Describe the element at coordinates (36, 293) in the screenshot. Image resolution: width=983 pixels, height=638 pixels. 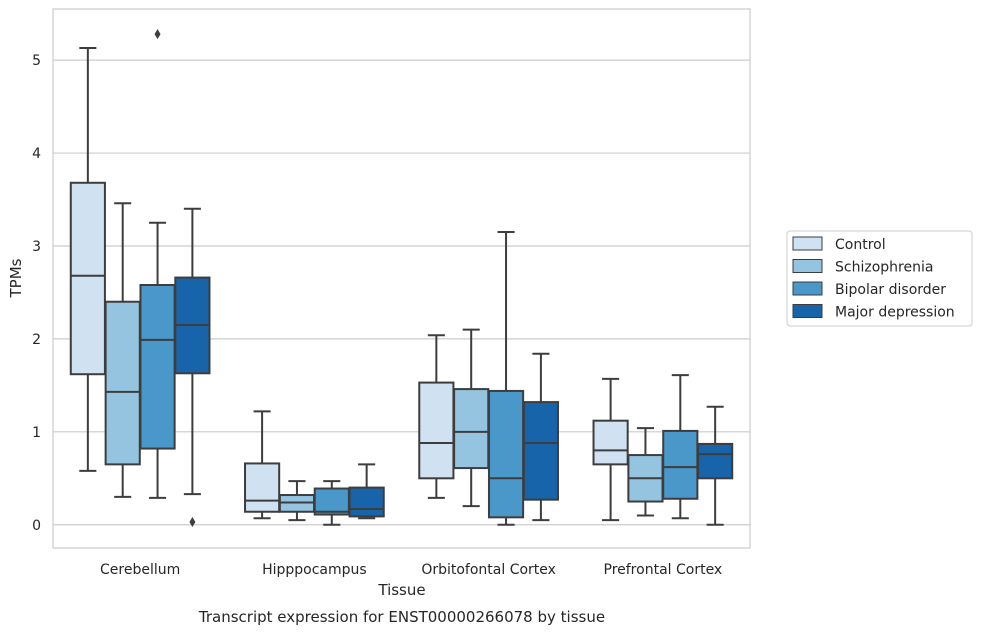
I see `y-tick-labels: 0 1 2 3 4 5` at that location.